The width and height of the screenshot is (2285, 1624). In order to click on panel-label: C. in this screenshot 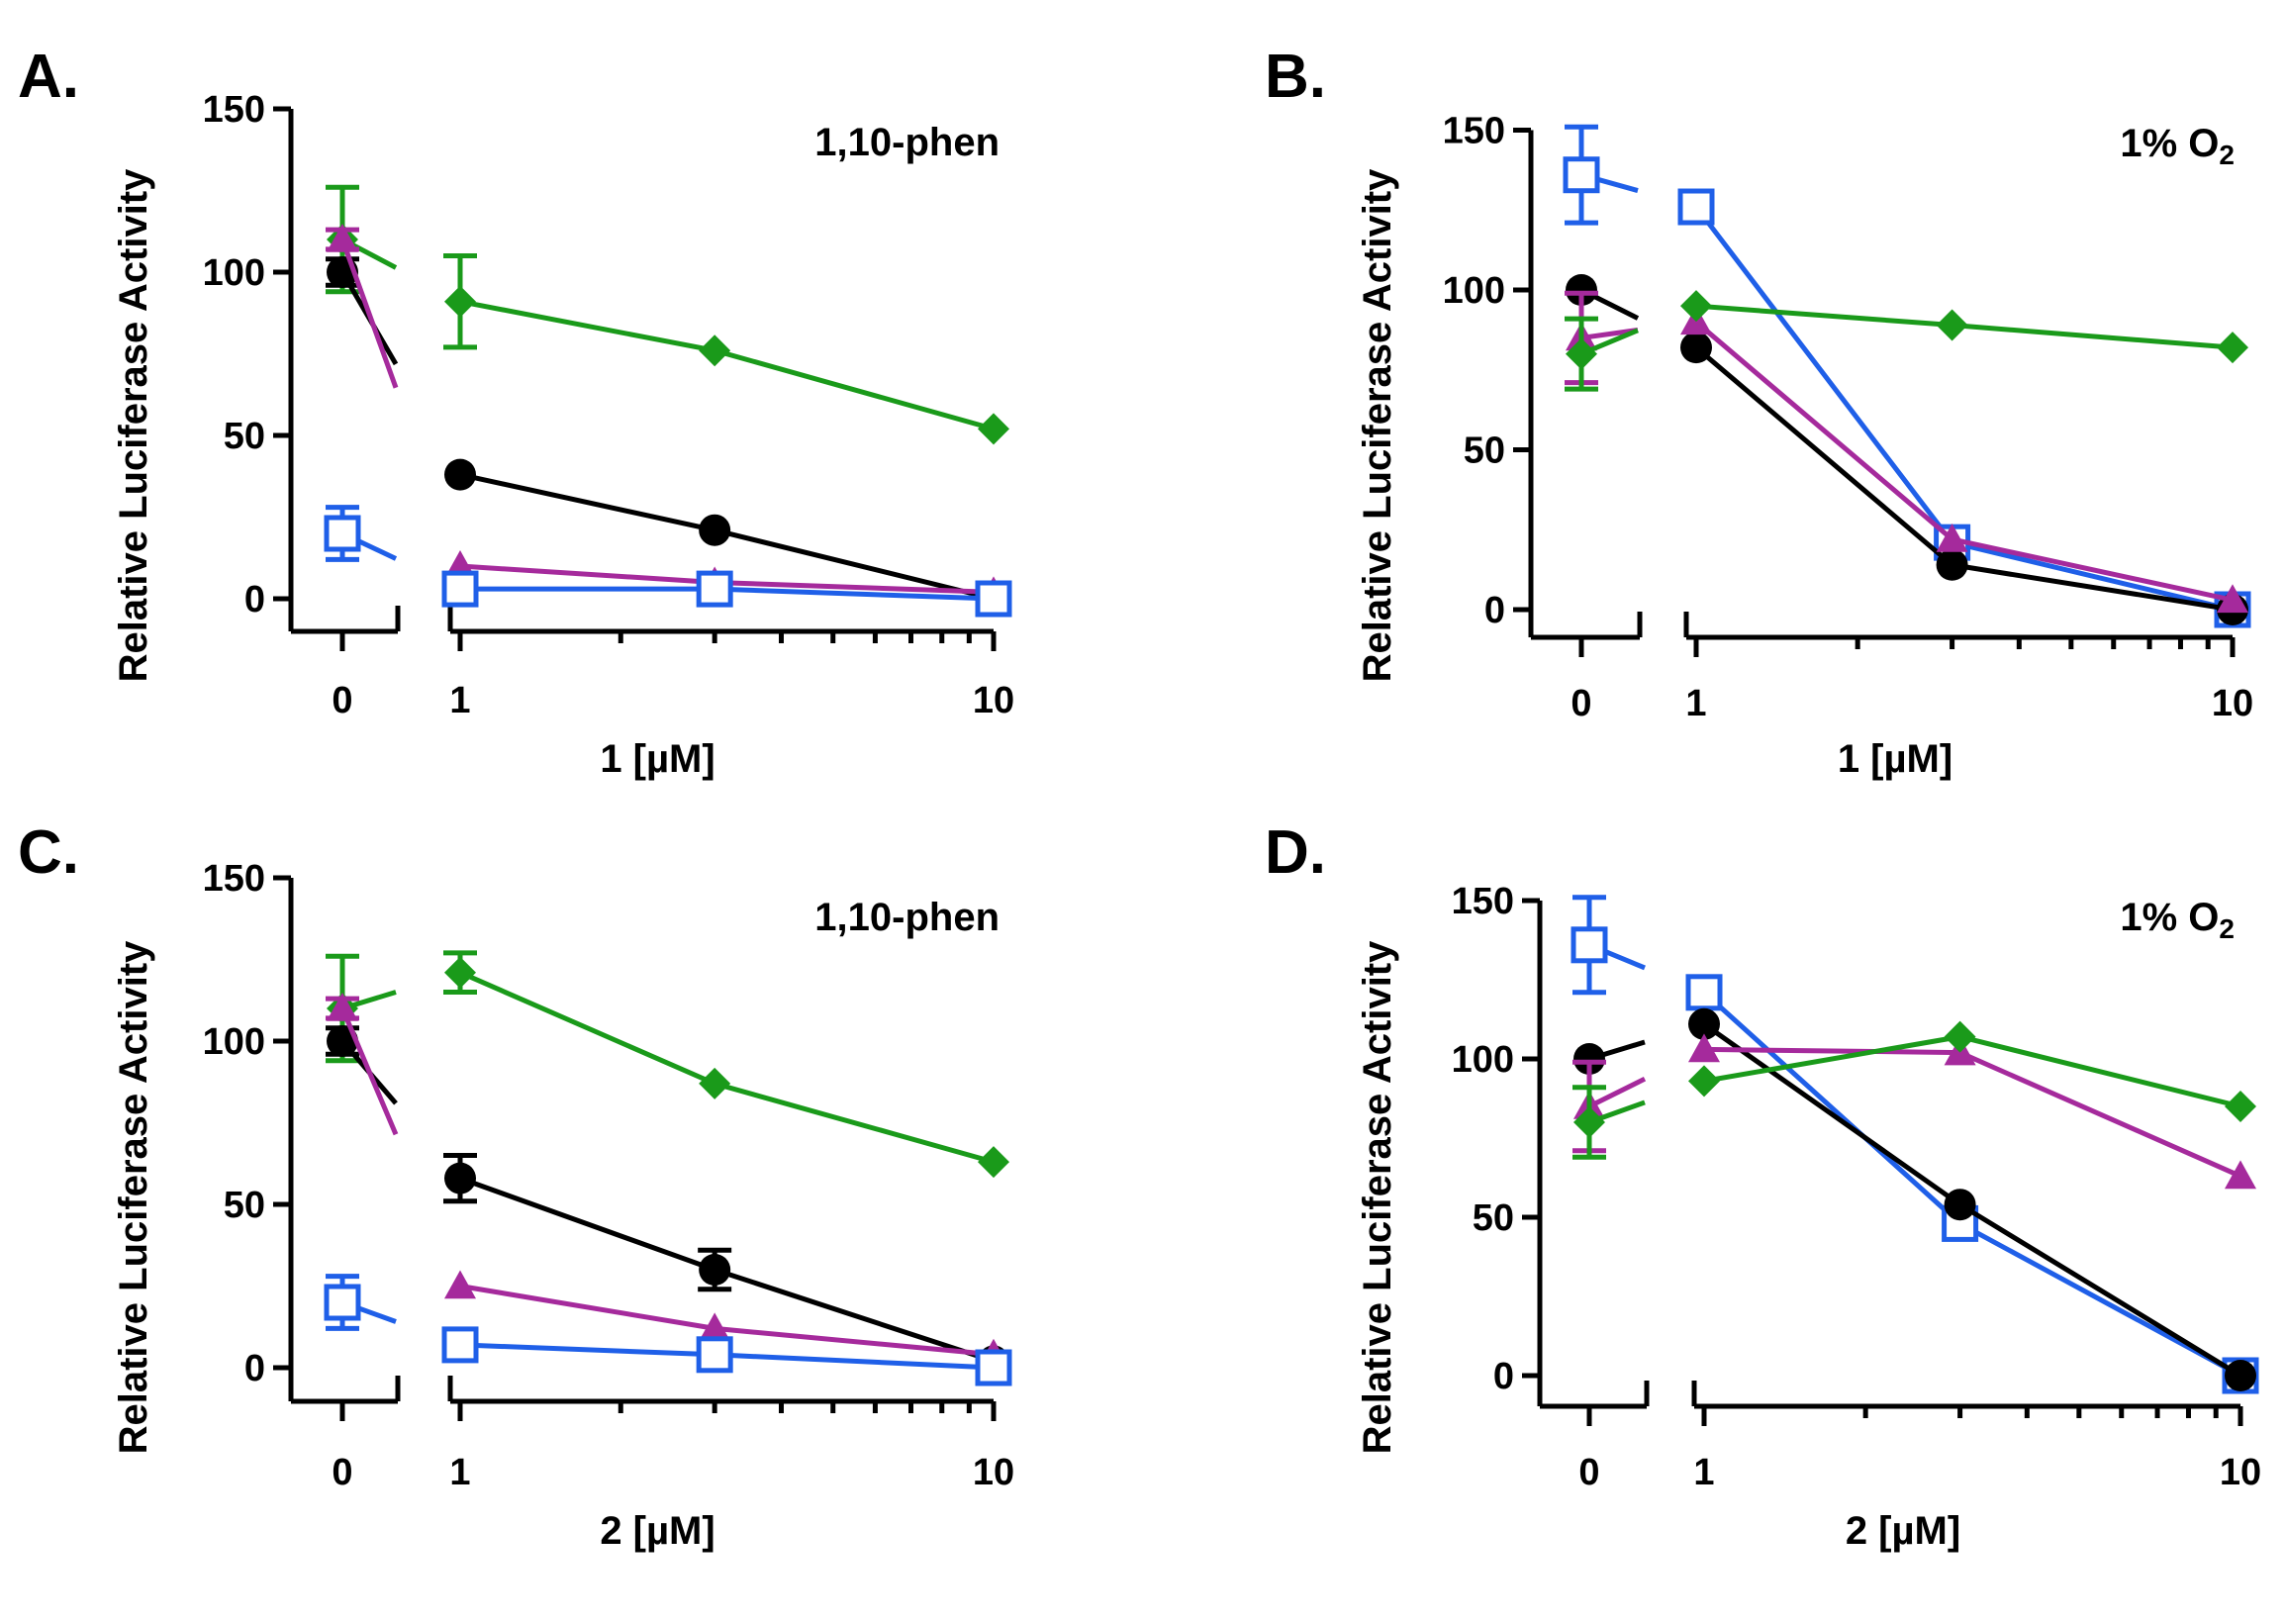, I will do `click(48, 852)`.